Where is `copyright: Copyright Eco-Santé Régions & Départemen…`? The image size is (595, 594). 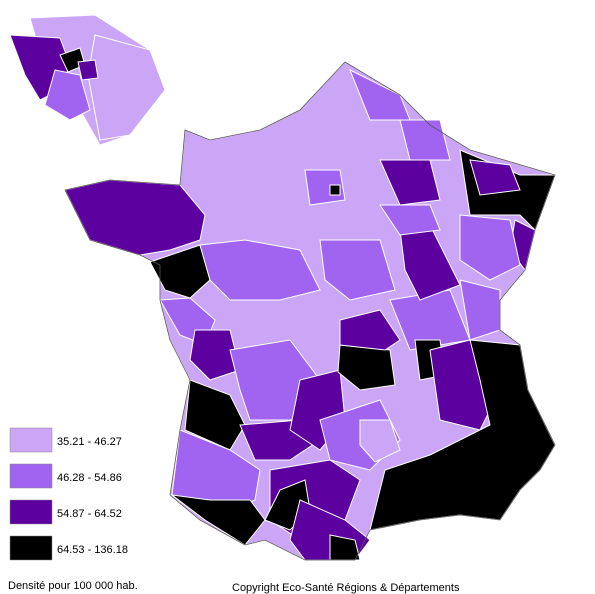 copyright: Copyright Eco-Santé Régions & Départemen… is located at coordinates (346, 588).